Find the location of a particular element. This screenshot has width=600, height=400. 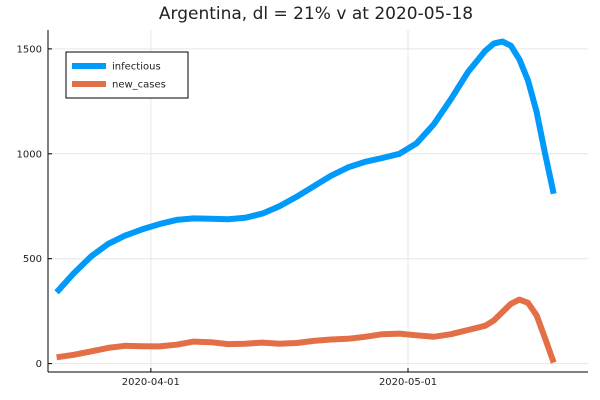

legend-label-new-cases: new_cases is located at coordinates (139, 85).